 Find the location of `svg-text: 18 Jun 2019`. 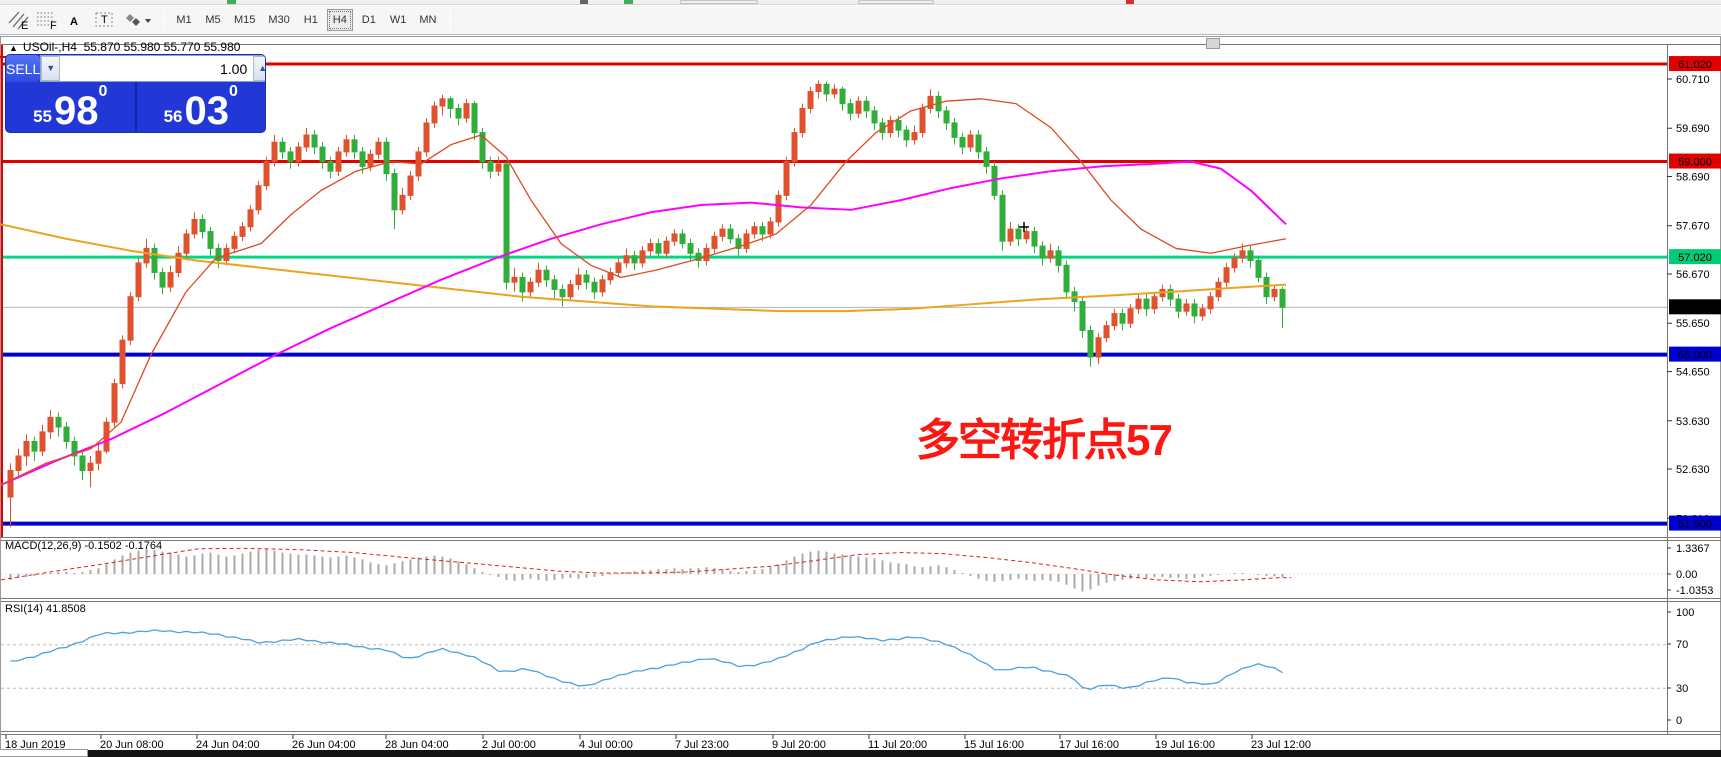

svg-text: 18 Jun 2019 is located at coordinates (35, 745).